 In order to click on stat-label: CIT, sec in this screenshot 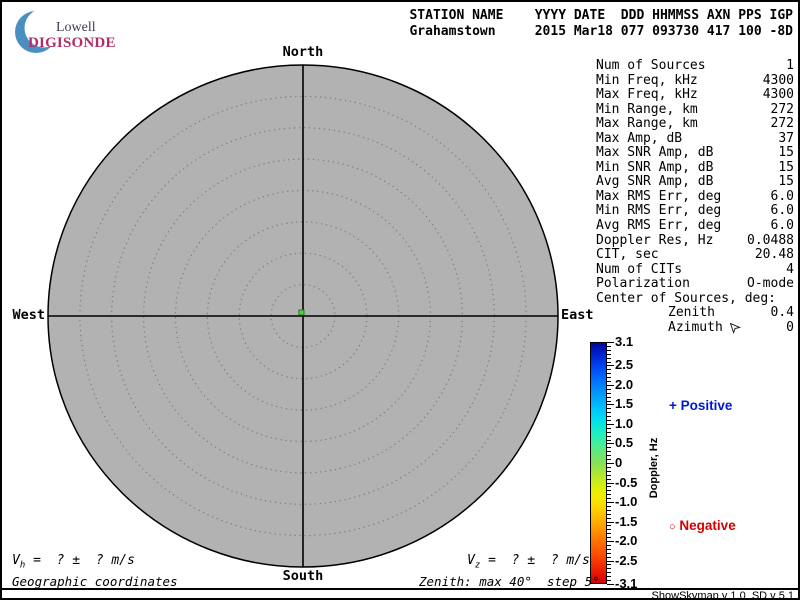, I will do `click(627, 255)`.